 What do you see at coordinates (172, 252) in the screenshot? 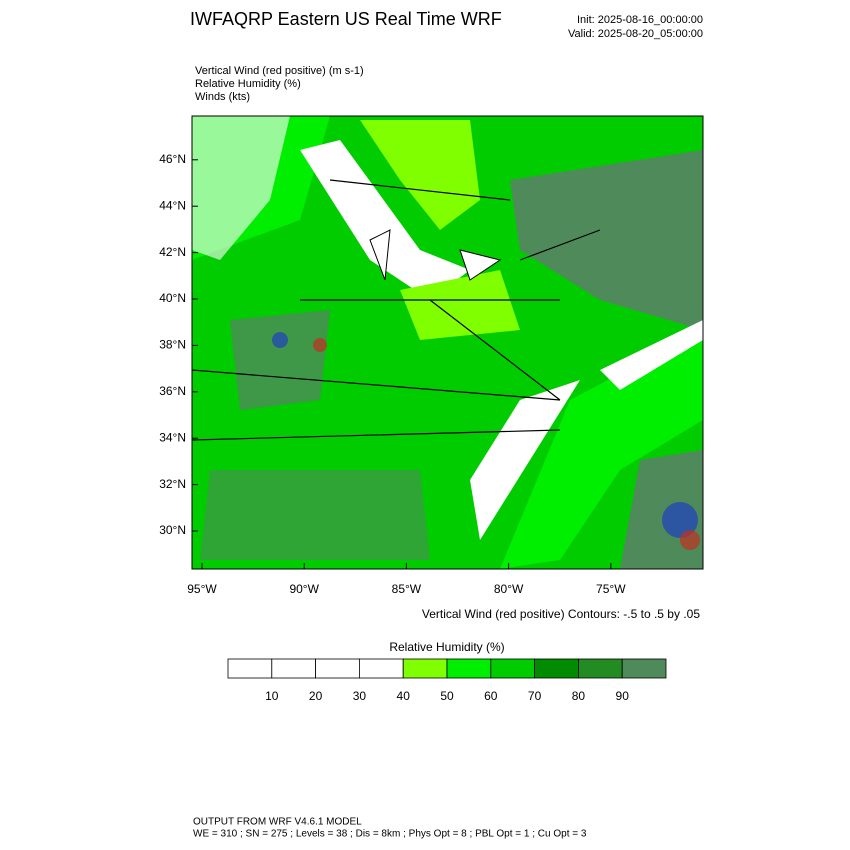
I see `lat-label: 42°N` at bounding box center [172, 252].